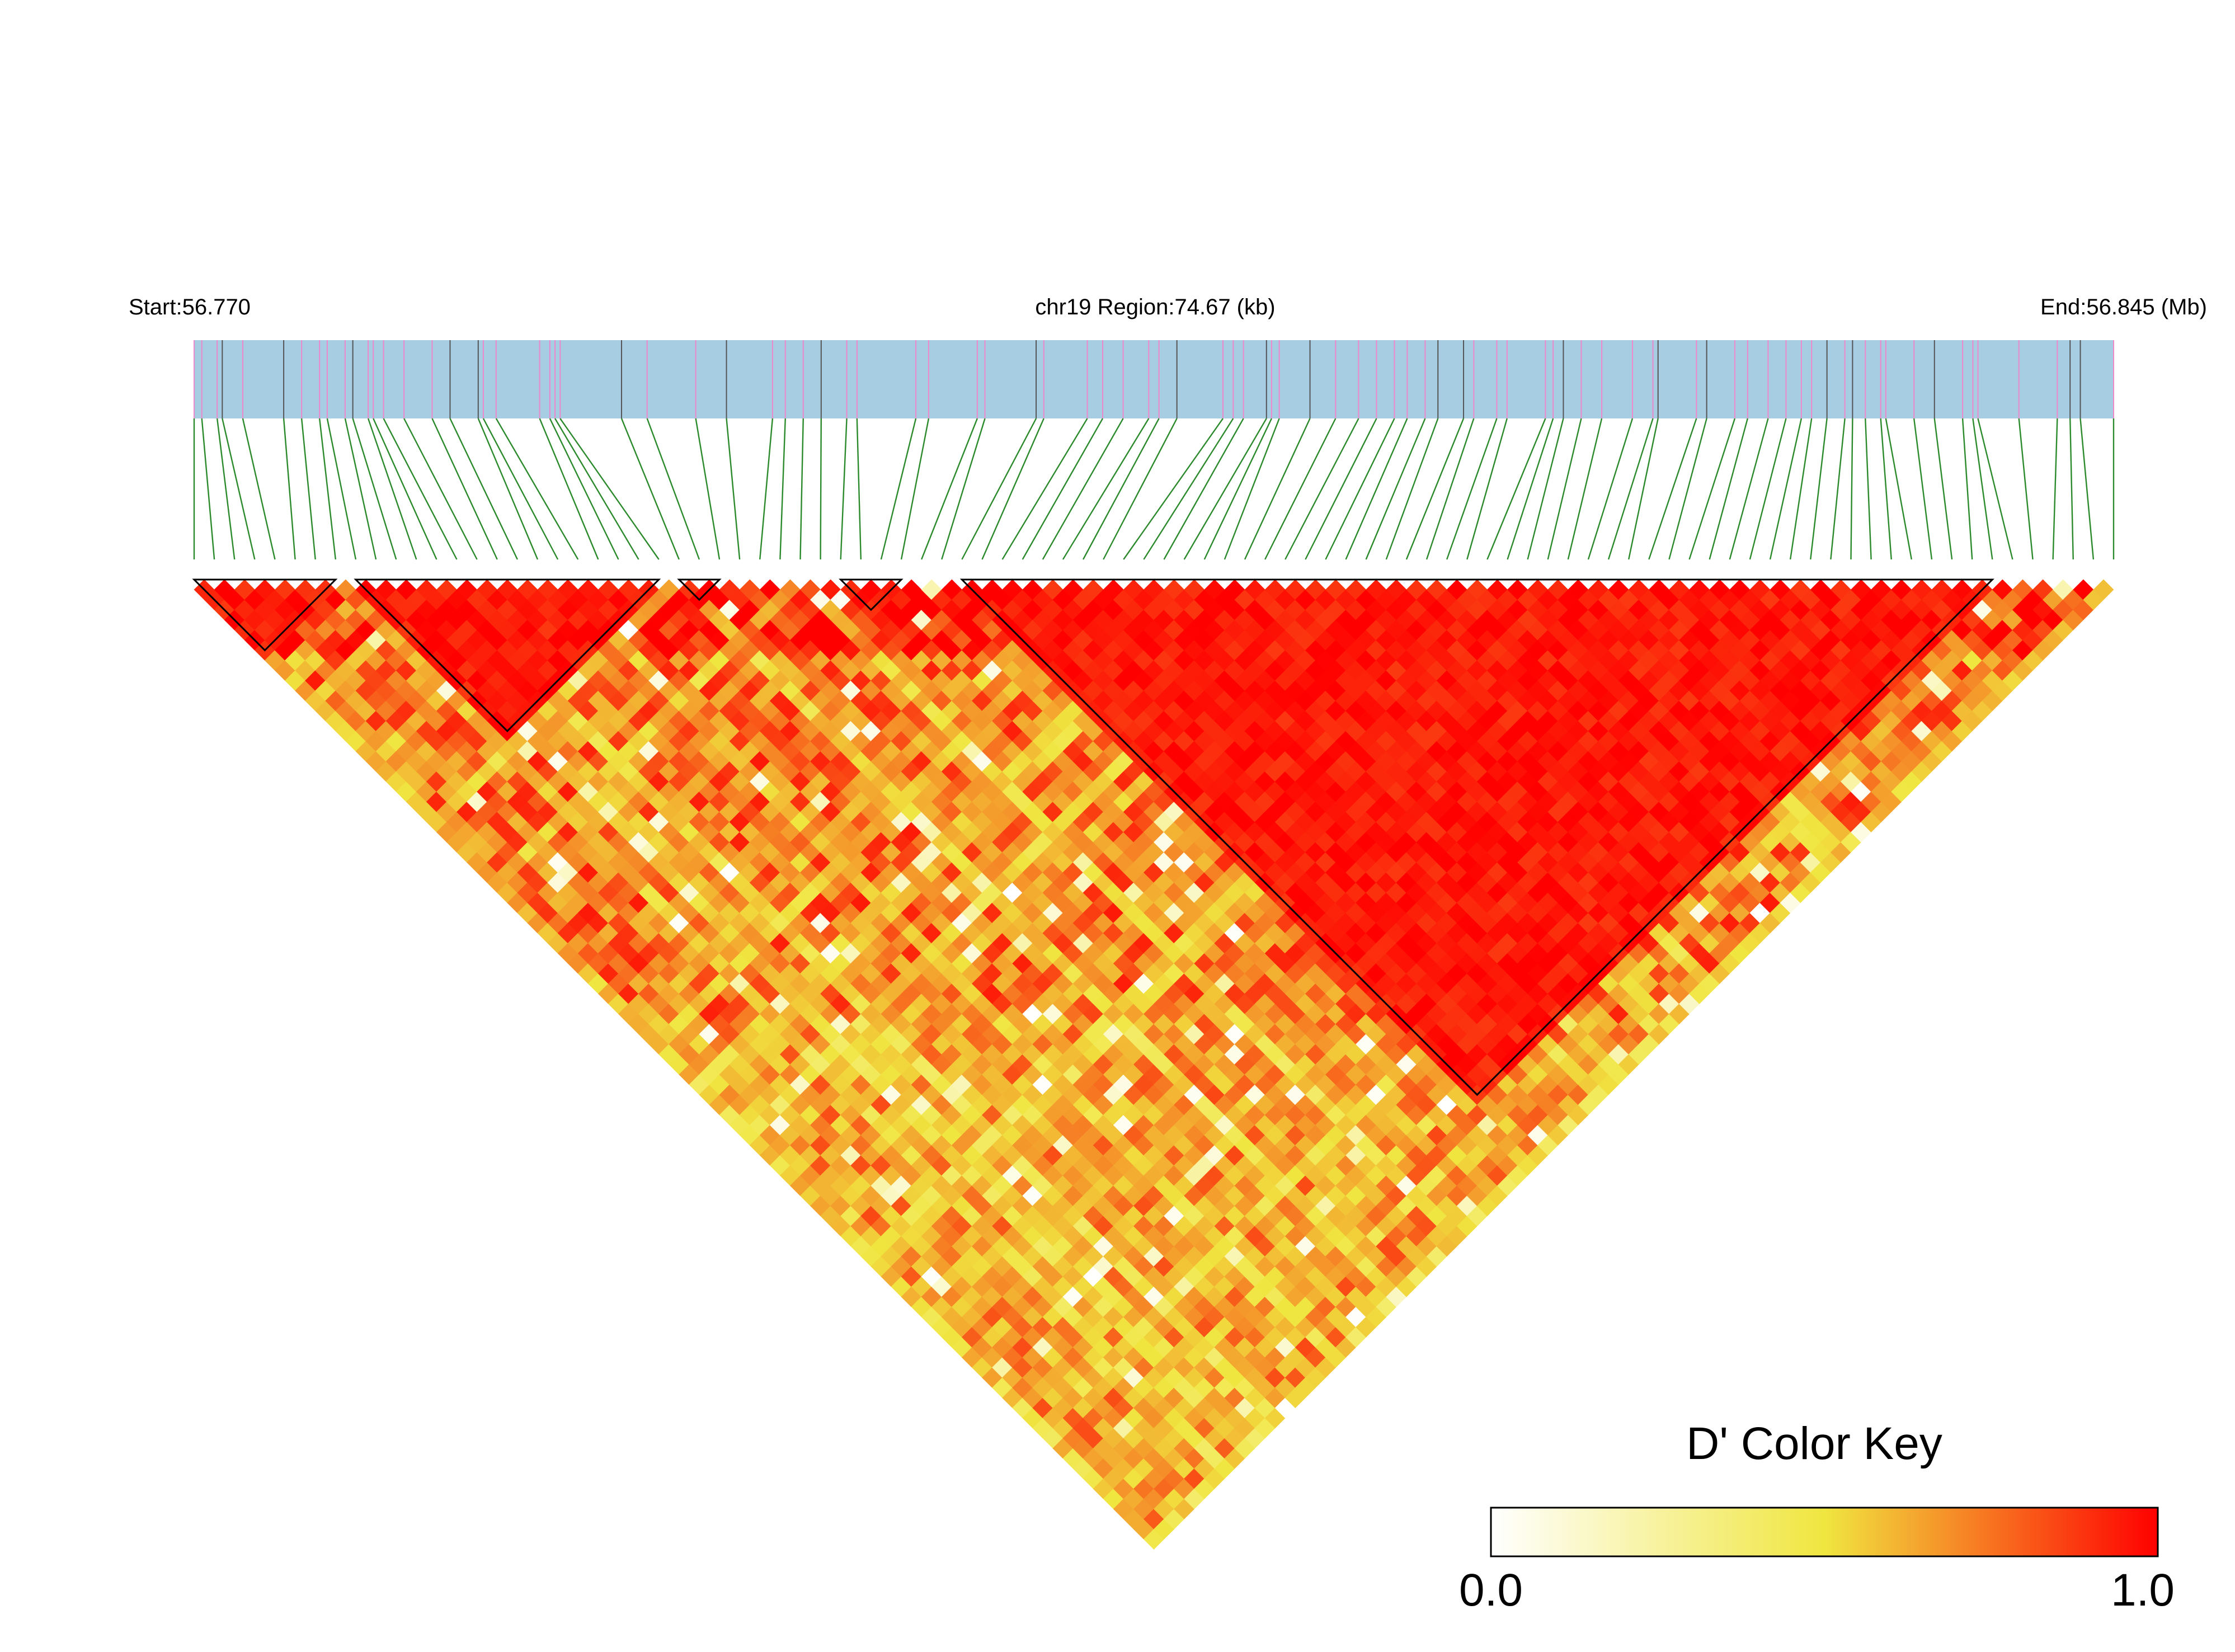 The height and width of the screenshot is (1652, 2235). I want to click on color-key-max-label: 1.0, so click(2143, 1591).